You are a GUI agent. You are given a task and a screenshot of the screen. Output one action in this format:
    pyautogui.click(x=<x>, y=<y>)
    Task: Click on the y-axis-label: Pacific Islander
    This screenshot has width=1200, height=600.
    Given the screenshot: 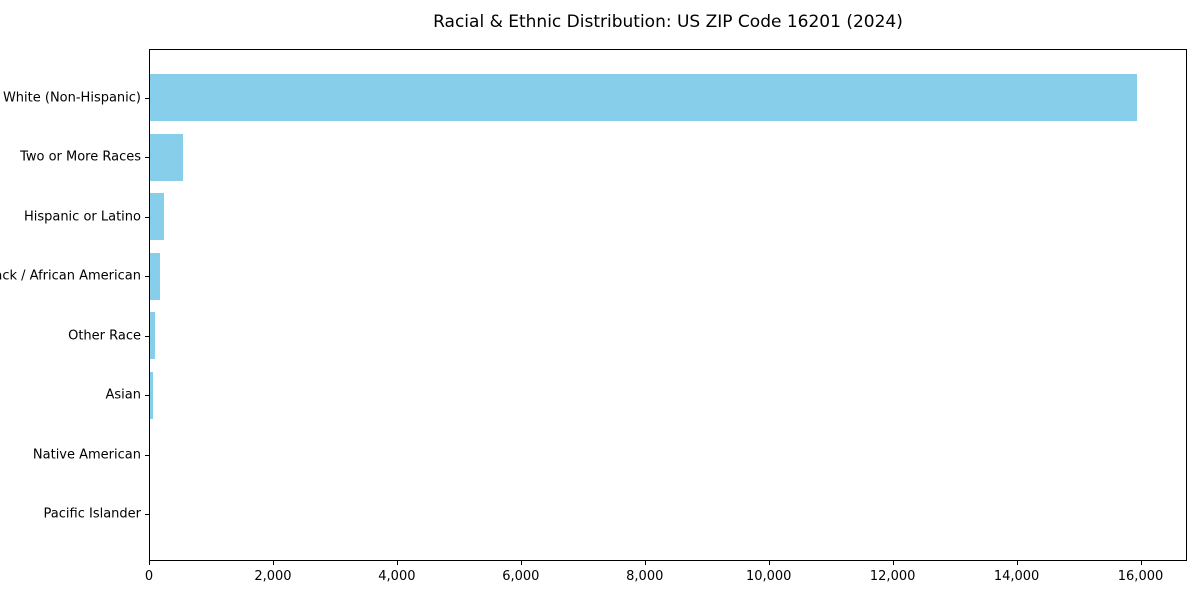 What is the action you would take?
    pyautogui.click(x=92, y=514)
    